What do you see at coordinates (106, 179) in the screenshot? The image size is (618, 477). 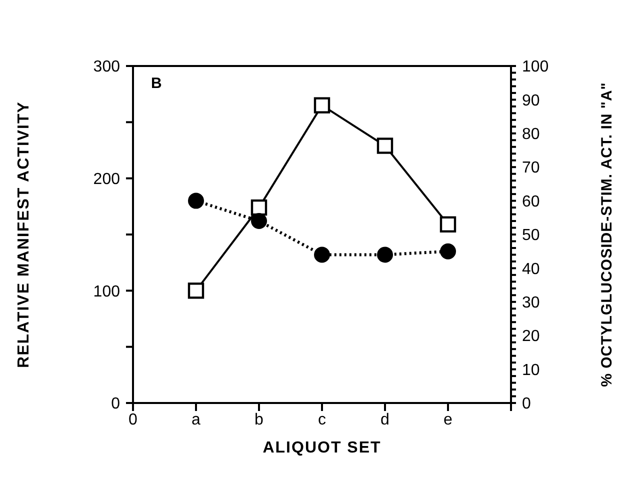 I see `y-tick-label: 200` at bounding box center [106, 179].